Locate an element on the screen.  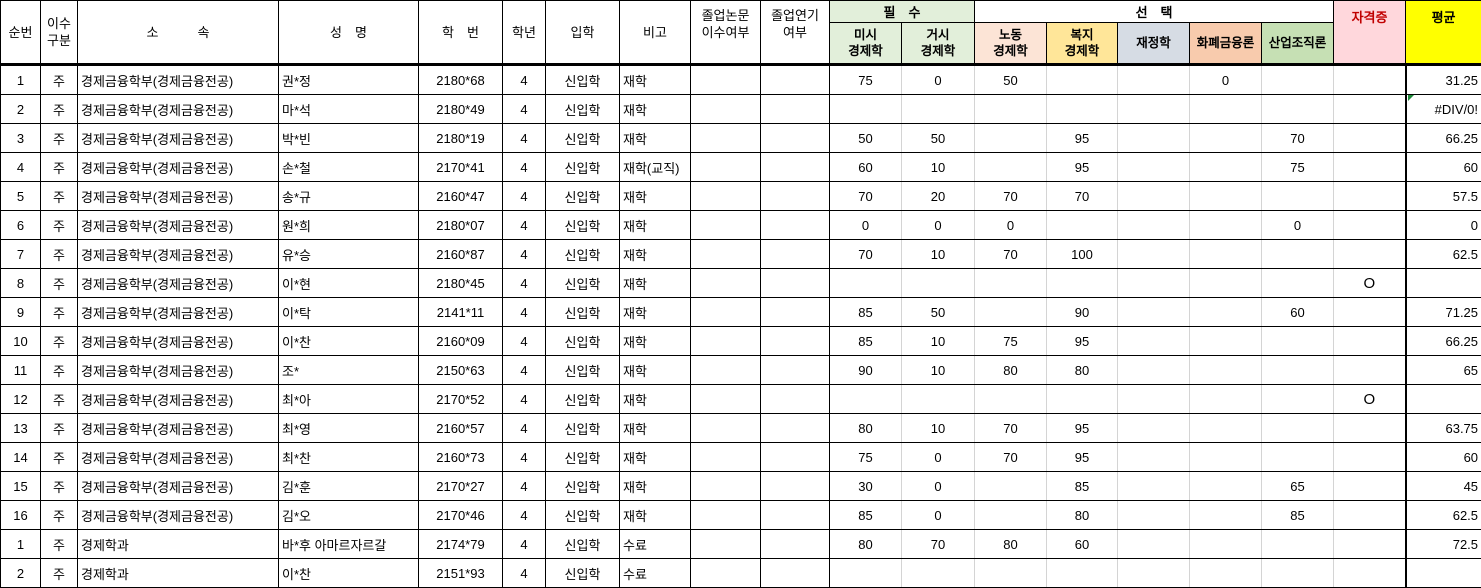
cell-avg: 31.25 is located at coordinates (1443, 80).